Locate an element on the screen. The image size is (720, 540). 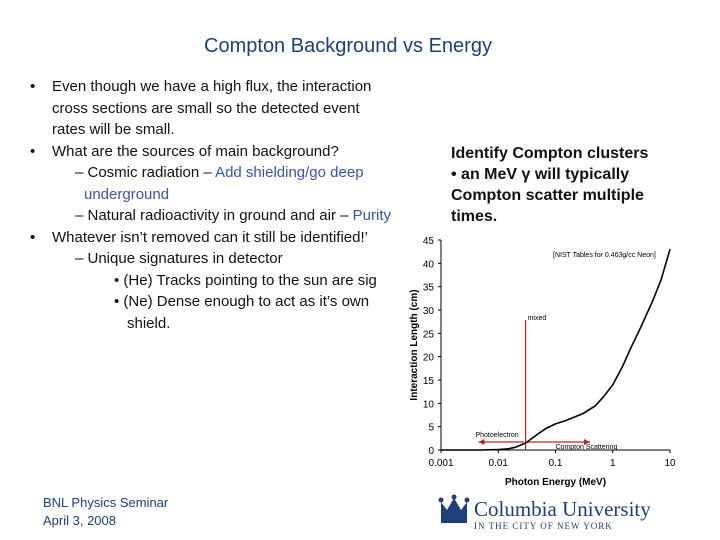
y-tick-label: 15 is located at coordinates (429, 381).